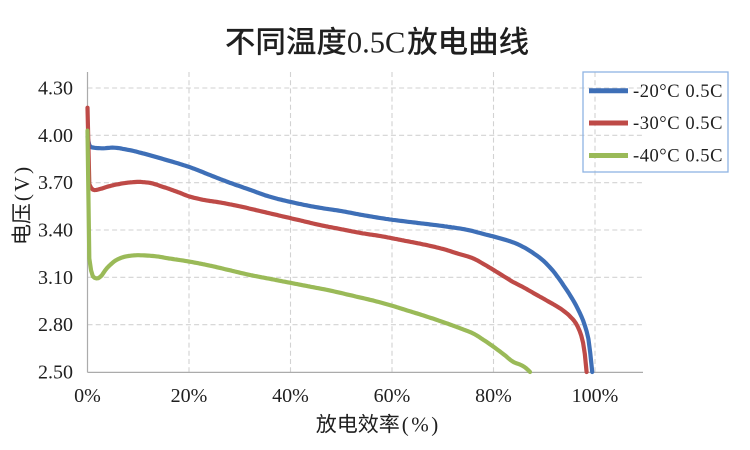  I want to click on svg-text: 0%, so click(87, 396).